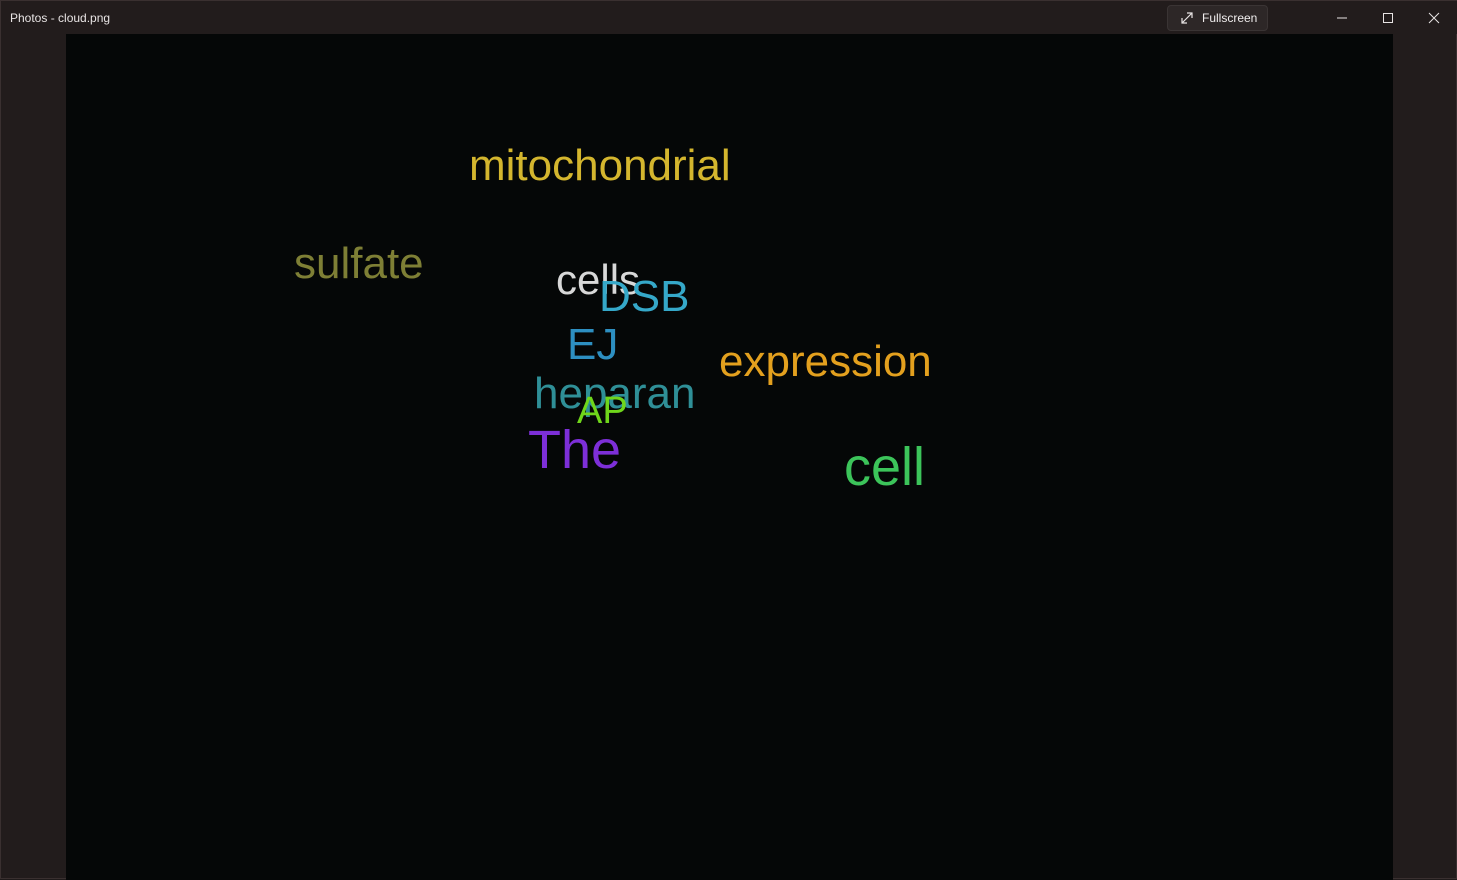  Describe the element at coordinates (885, 467) in the screenshot. I see `word-cell: cell` at that location.